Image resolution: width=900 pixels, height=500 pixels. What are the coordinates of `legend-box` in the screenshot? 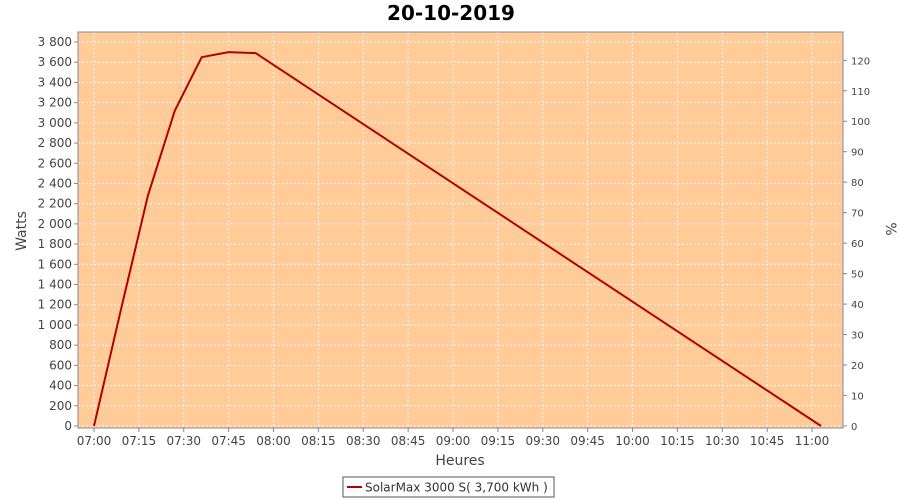 It's located at (448, 487).